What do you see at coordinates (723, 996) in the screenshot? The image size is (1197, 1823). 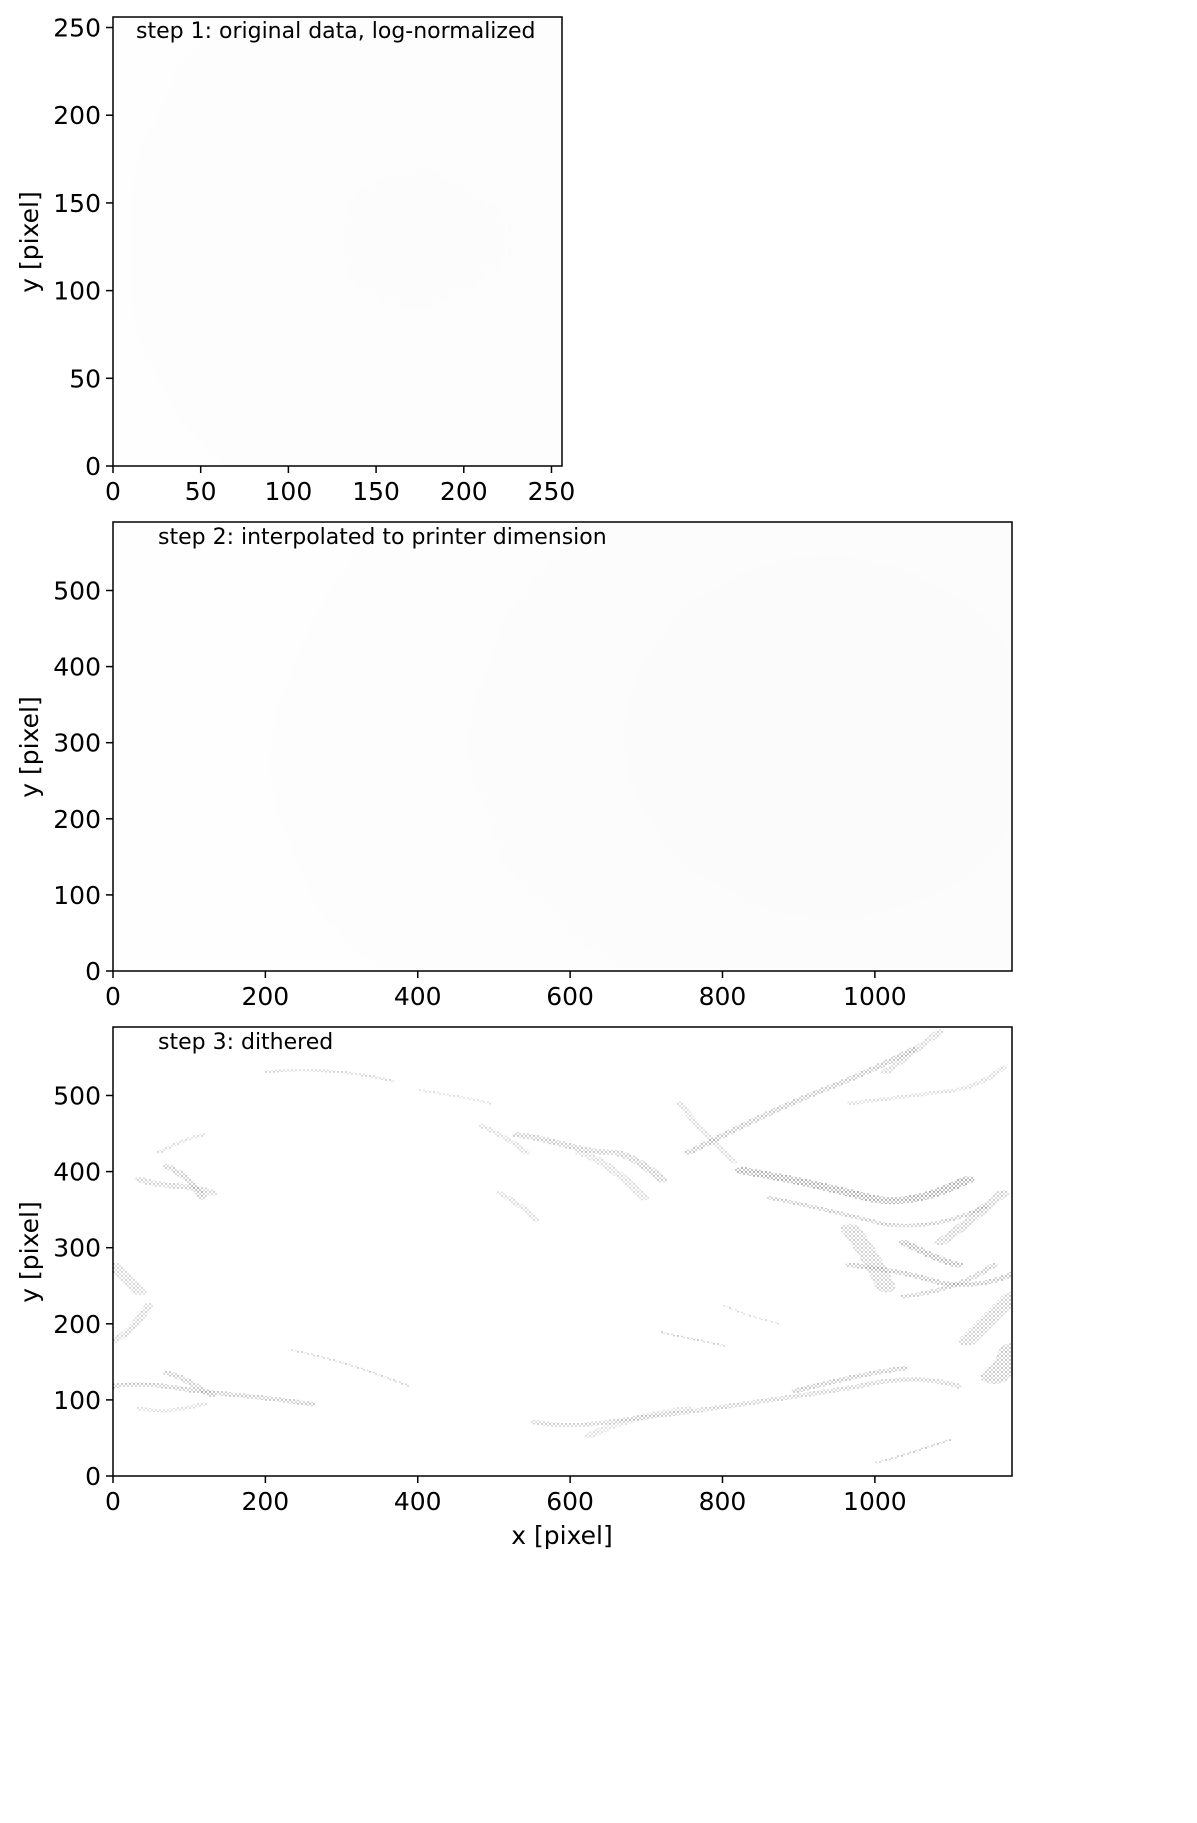 I see `x-tick-label-2-4: 800` at bounding box center [723, 996].